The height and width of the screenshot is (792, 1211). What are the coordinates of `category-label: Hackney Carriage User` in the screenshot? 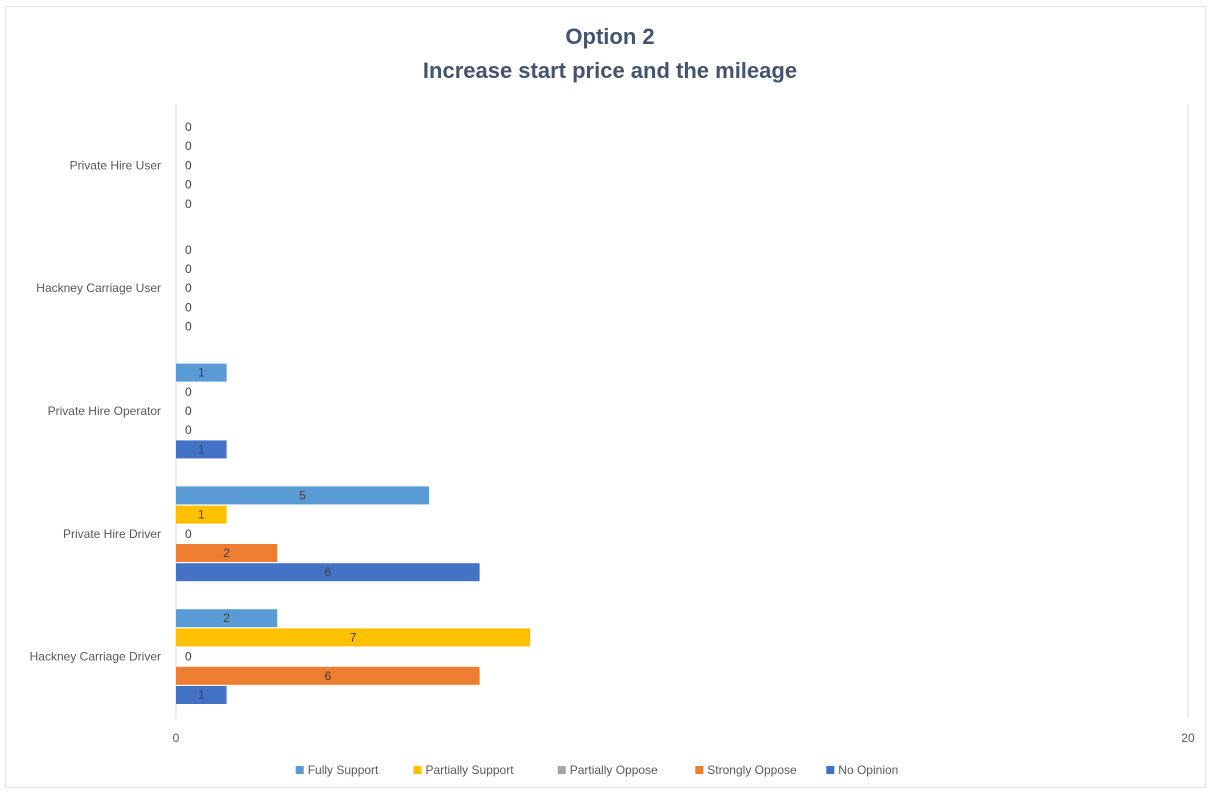 It's located at (98, 288).